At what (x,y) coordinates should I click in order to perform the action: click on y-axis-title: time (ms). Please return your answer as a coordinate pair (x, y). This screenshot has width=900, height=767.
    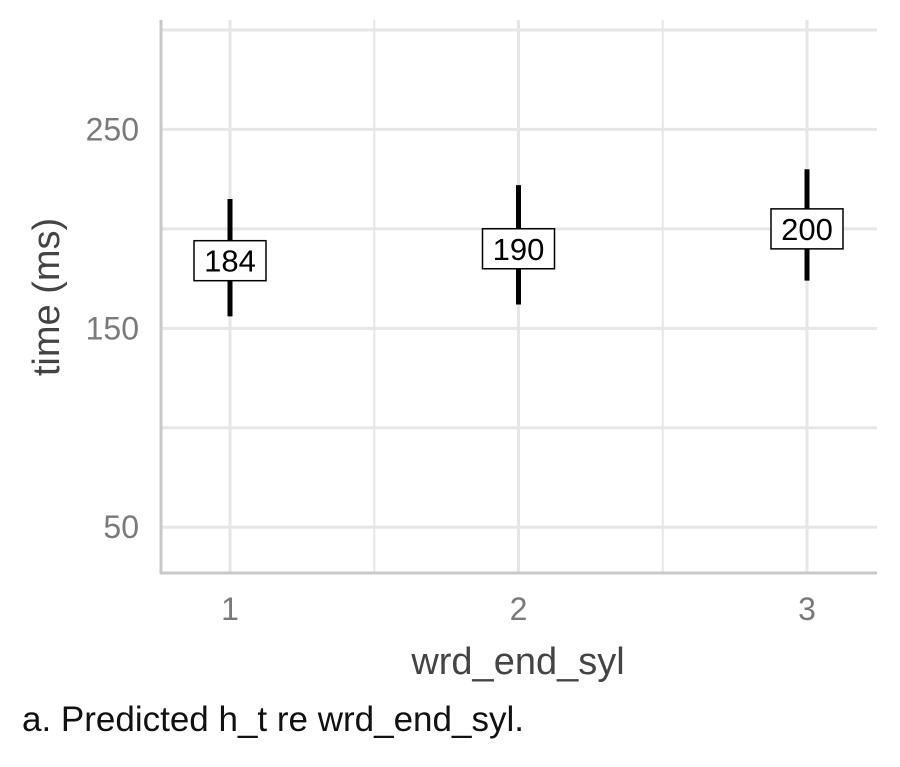
    Looking at the image, I should click on (47, 297).